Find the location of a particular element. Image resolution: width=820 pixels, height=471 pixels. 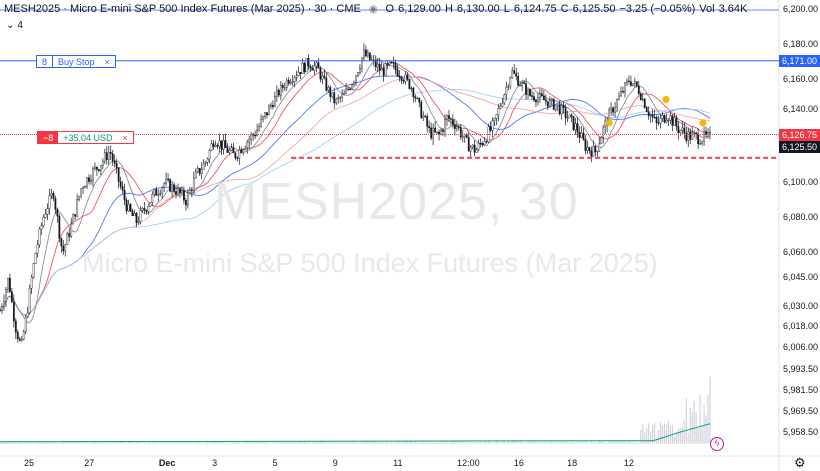

y-tick-label: 5,993.50 is located at coordinates (801, 369).